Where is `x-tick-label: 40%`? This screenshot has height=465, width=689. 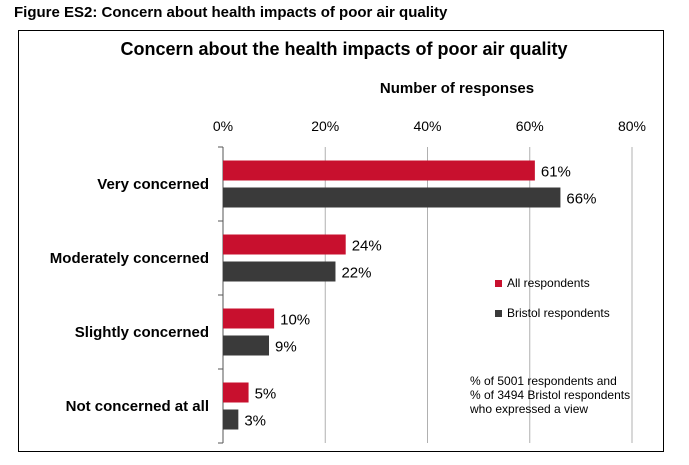 x-tick-label: 40% is located at coordinates (427, 126).